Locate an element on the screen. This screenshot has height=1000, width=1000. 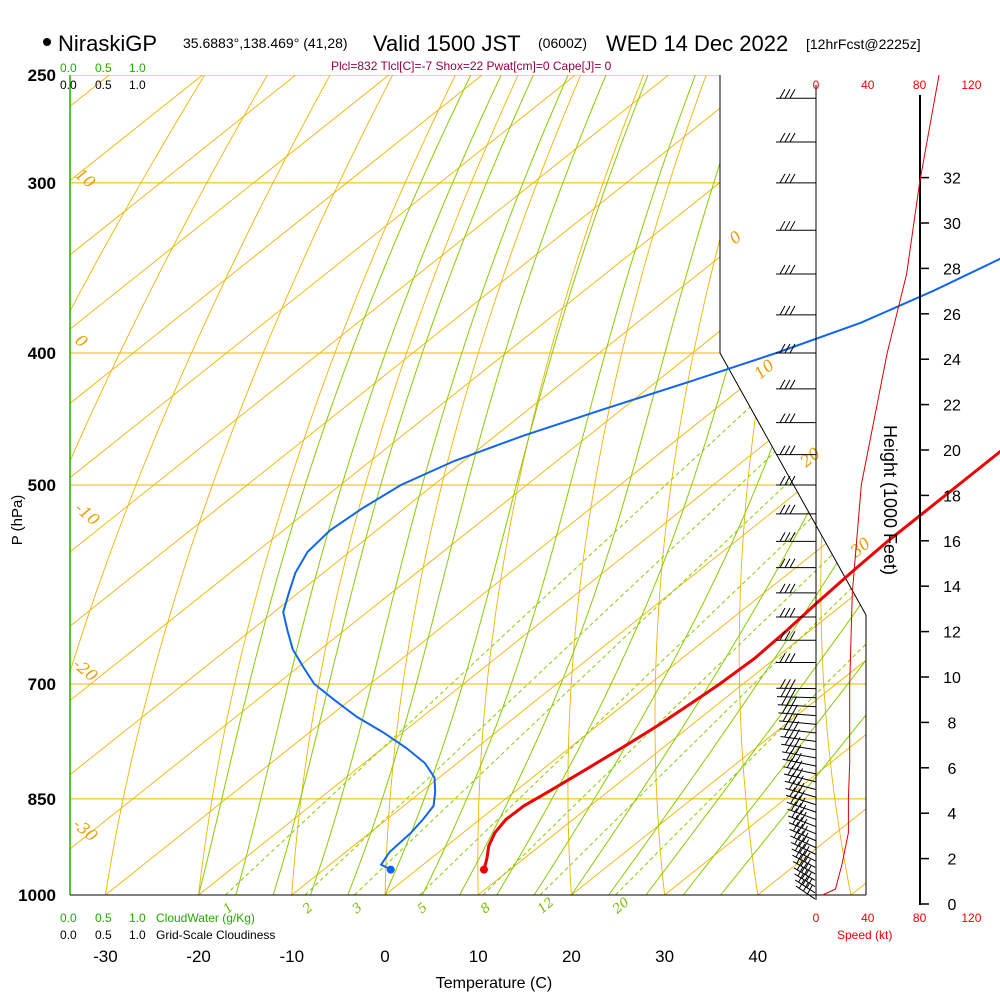
height-label-32: 32 is located at coordinates (952, 179).